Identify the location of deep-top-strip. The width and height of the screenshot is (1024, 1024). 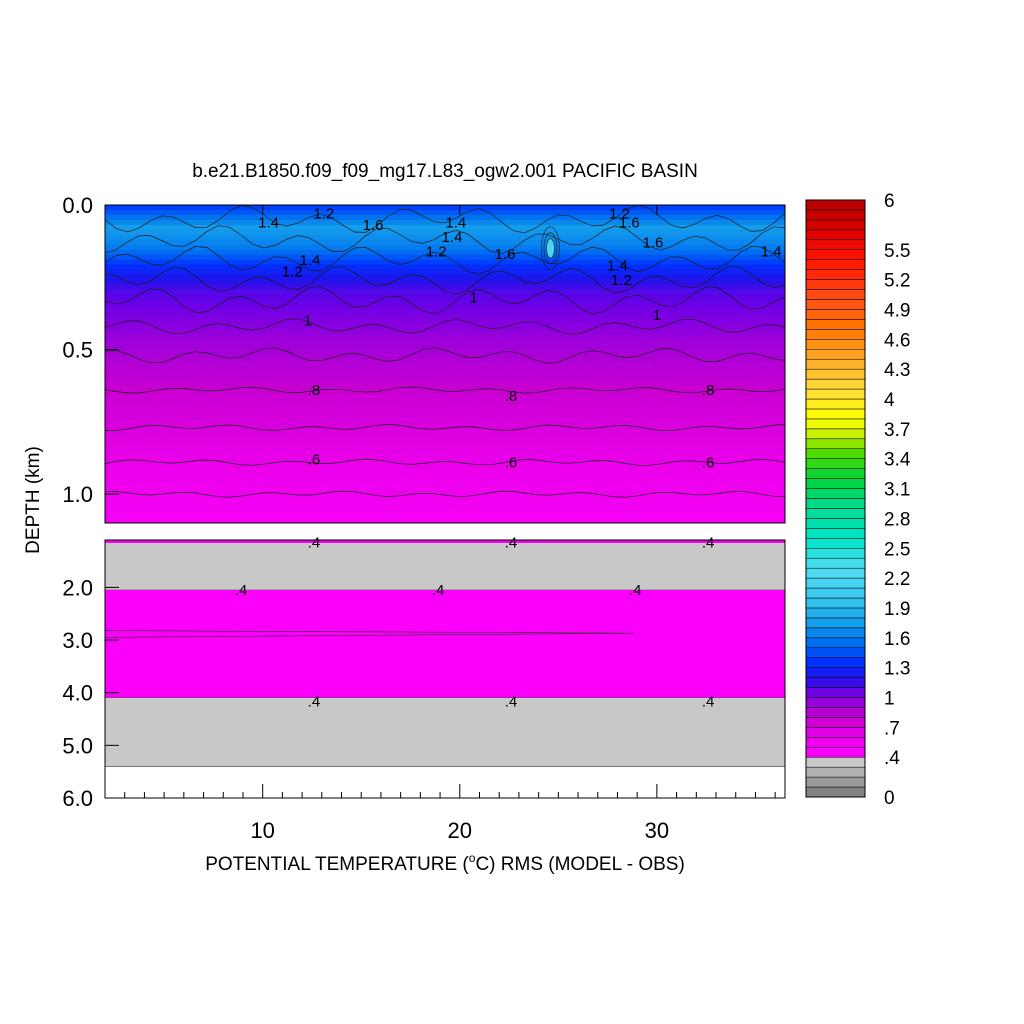
(445, 541).